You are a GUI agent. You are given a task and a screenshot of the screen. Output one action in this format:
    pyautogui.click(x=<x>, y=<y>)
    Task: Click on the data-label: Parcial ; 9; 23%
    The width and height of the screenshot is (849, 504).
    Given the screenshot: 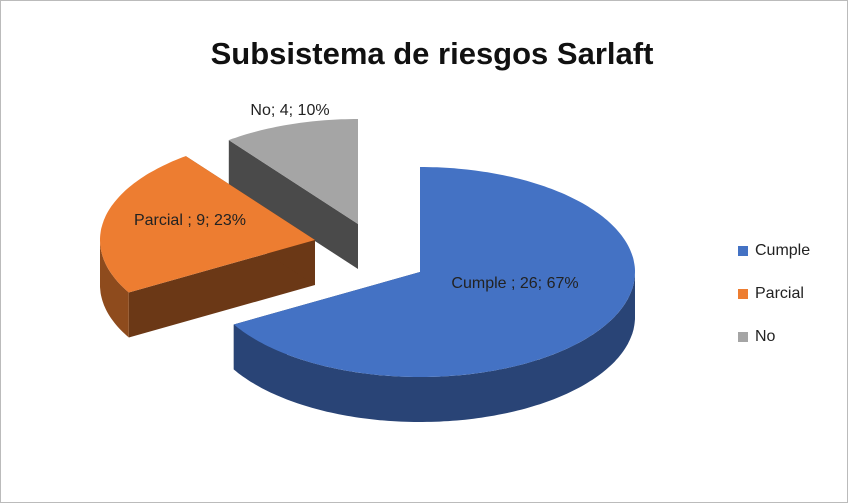 What is the action you would take?
    pyautogui.click(x=190, y=220)
    